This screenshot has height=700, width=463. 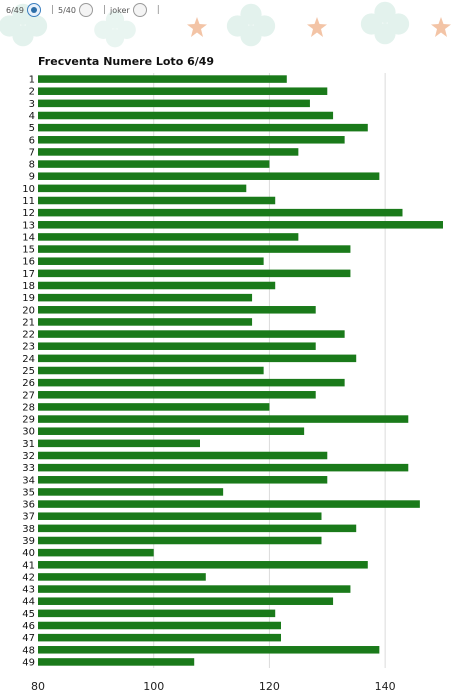 What do you see at coordinates (28, 189) in the screenshot?
I see `category-label: 10` at bounding box center [28, 189].